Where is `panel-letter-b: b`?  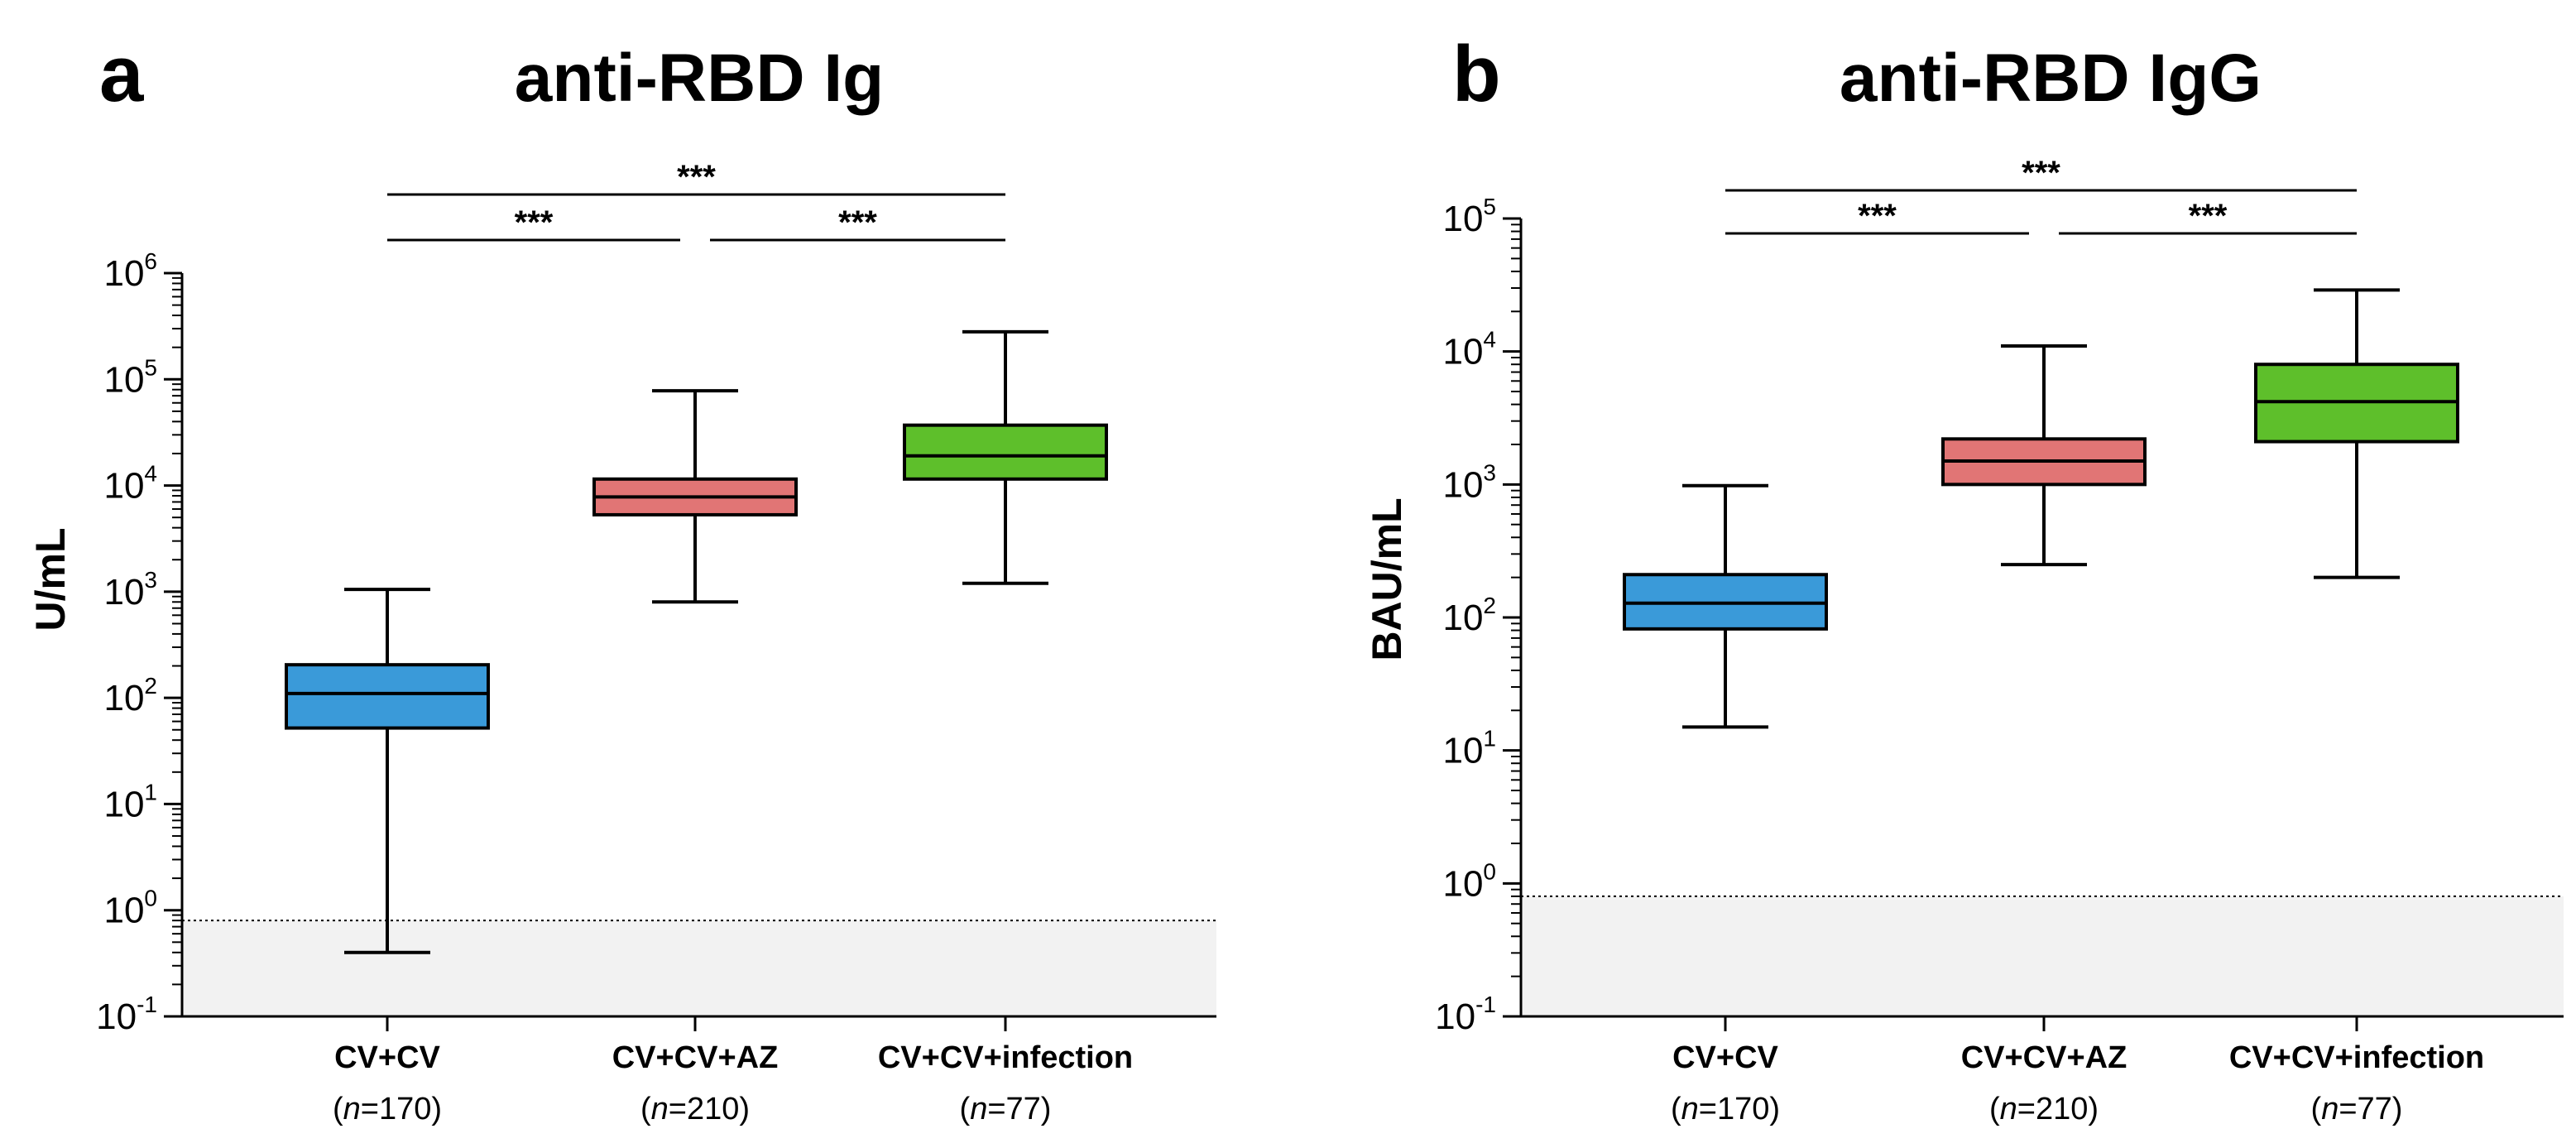 panel-letter-b: b is located at coordinates (1477, 74).